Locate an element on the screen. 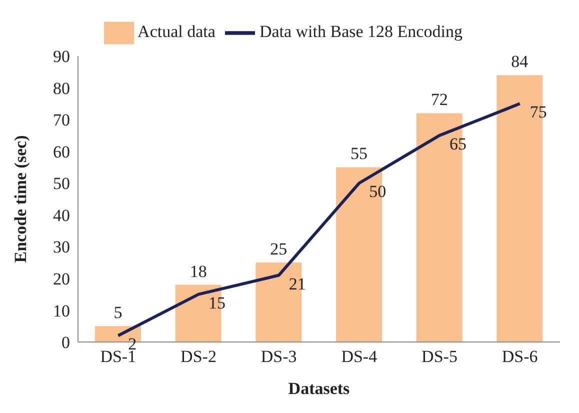  data-label: 25 is located at coordinates (279, 249).